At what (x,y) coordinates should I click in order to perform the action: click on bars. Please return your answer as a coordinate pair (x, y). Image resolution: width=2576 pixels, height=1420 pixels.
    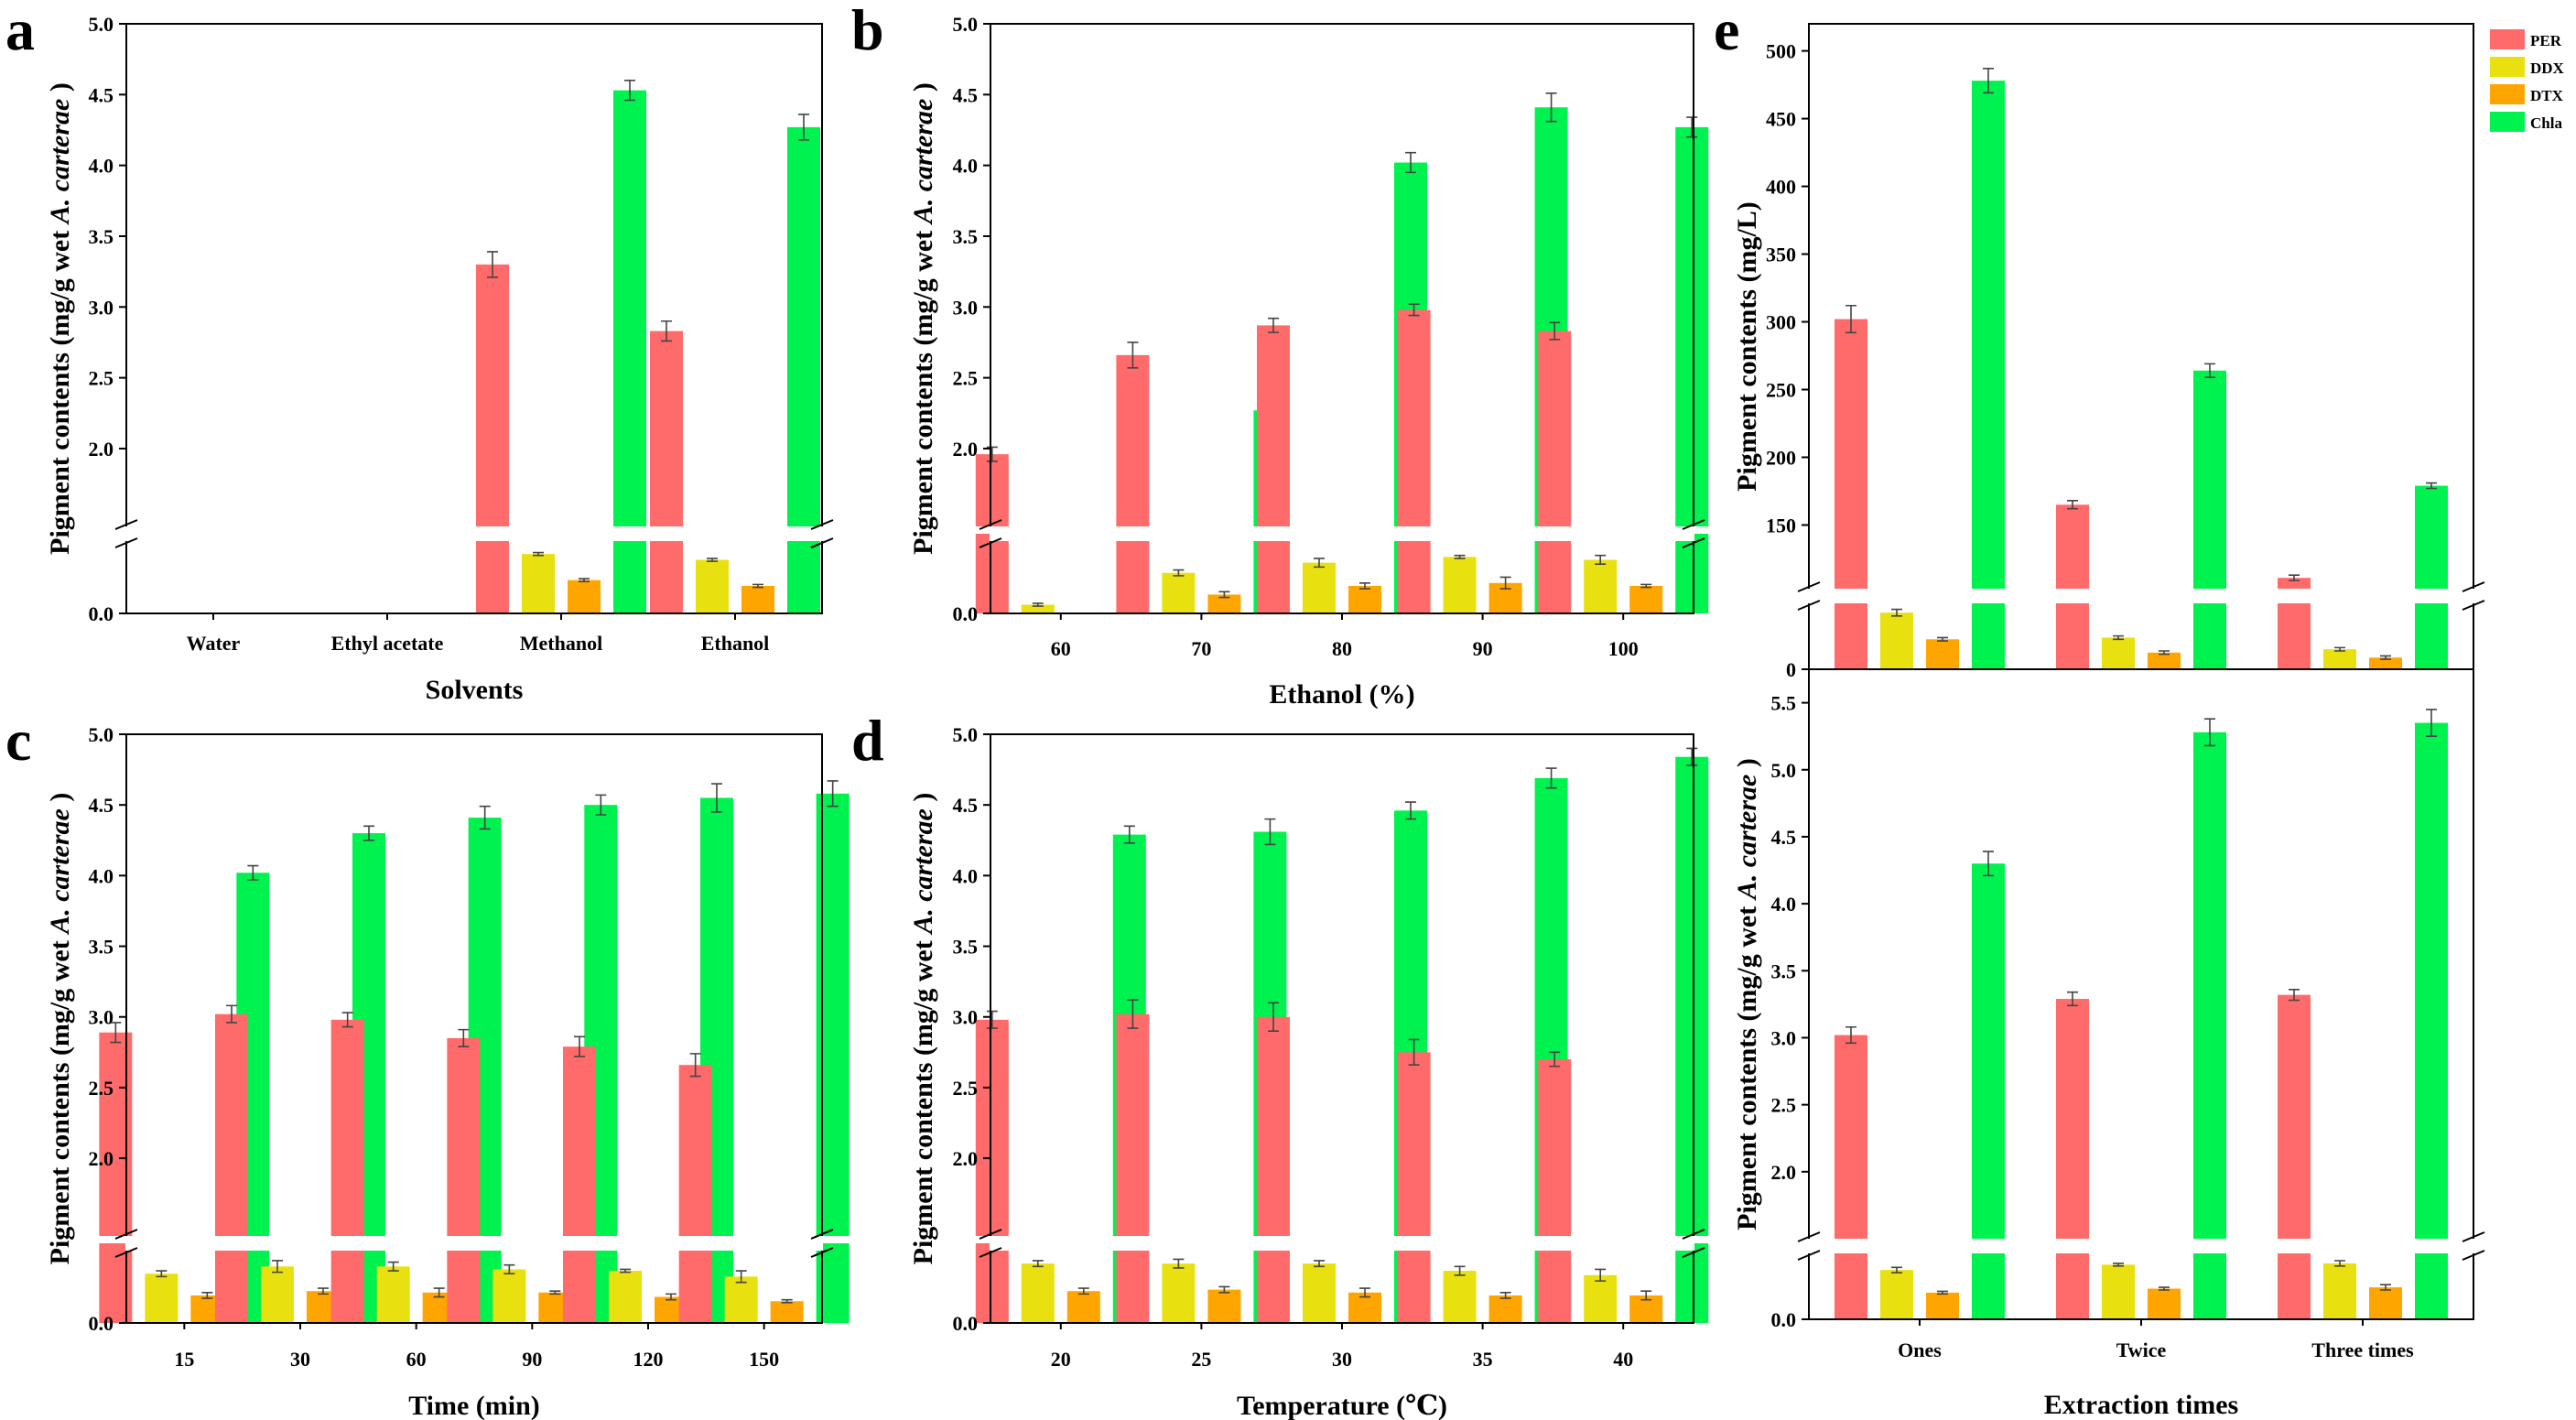
    Looking at the image, I should click on (475, 1051).